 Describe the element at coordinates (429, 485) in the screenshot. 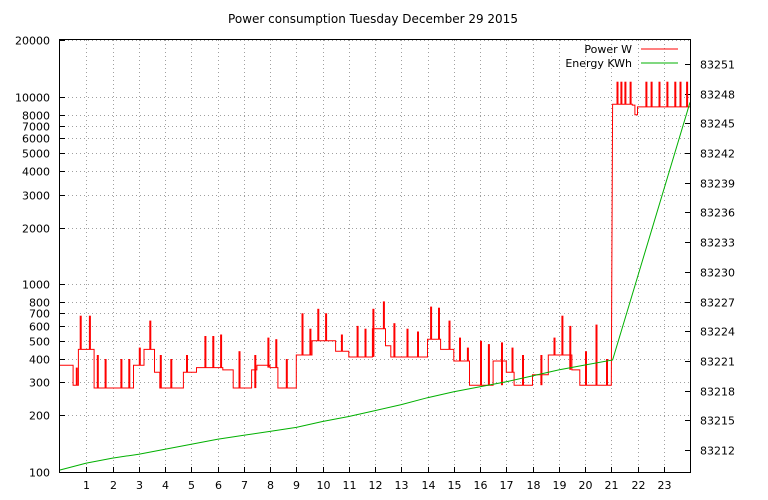

I see `x-tick-label: 14` at that location.